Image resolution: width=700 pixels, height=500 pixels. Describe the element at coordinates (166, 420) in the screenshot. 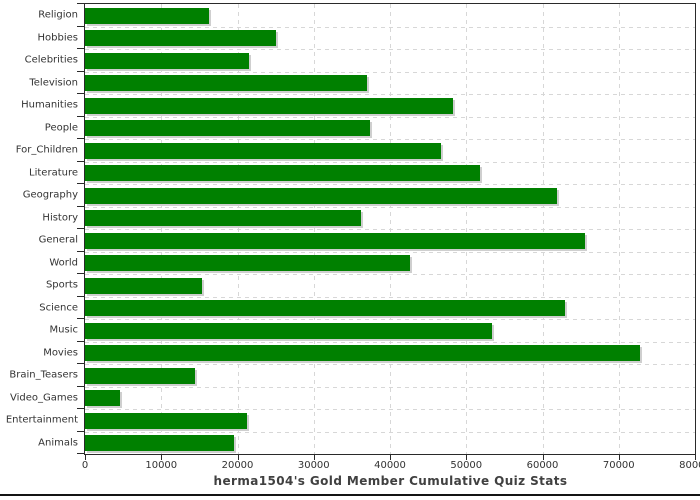

I see `bar-entertainment` at that location.